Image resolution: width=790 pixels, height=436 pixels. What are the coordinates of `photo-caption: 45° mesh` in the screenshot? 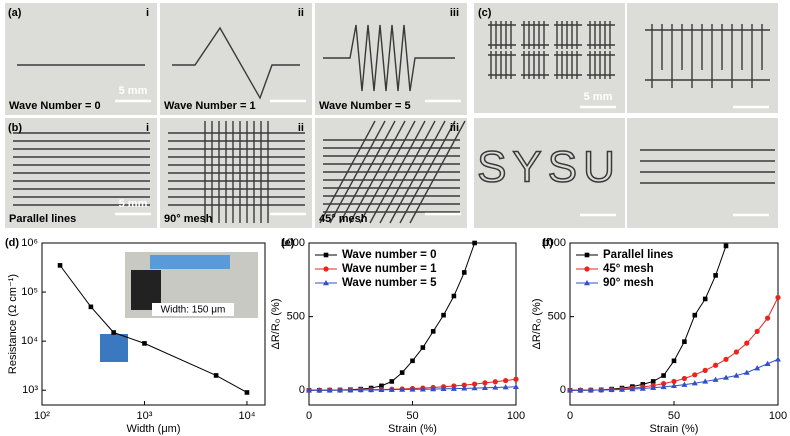 It's located at (343, 219).